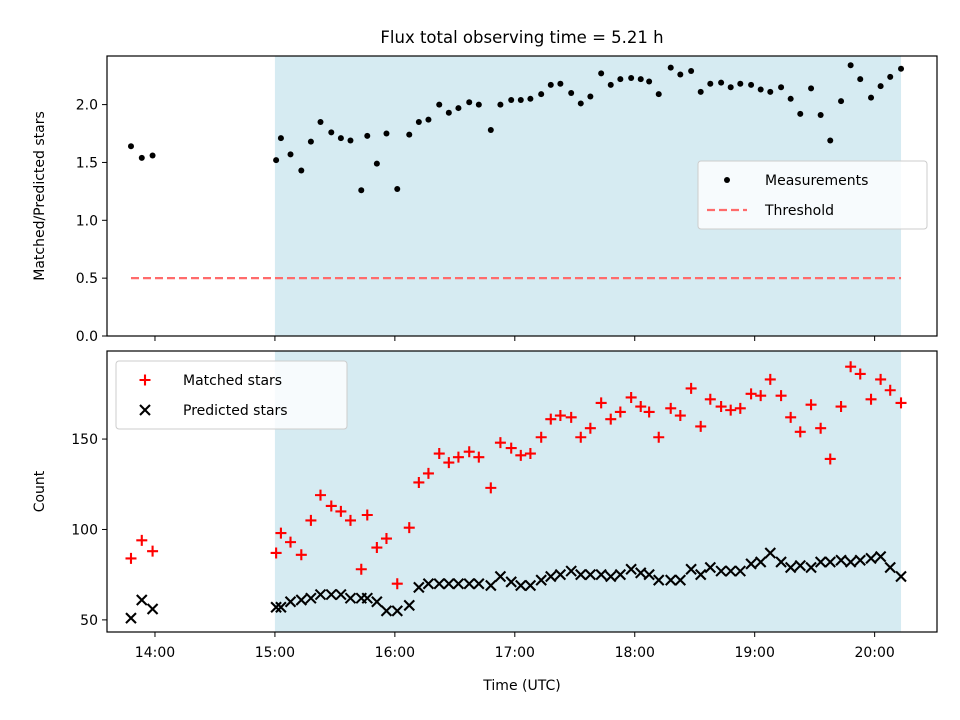  I want to click on y-tick-label: 2.0, so click(87, 106).